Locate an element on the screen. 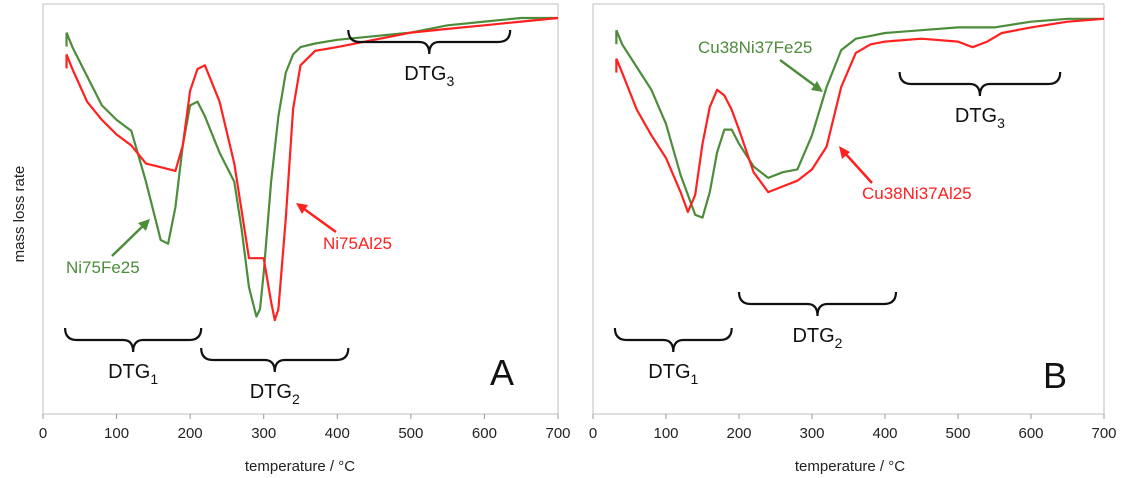 This screenshot has height=478, width=1124. series-label-cu38ni37al25: Cu38Ni37Al25 is located at coordinates (917, 193).